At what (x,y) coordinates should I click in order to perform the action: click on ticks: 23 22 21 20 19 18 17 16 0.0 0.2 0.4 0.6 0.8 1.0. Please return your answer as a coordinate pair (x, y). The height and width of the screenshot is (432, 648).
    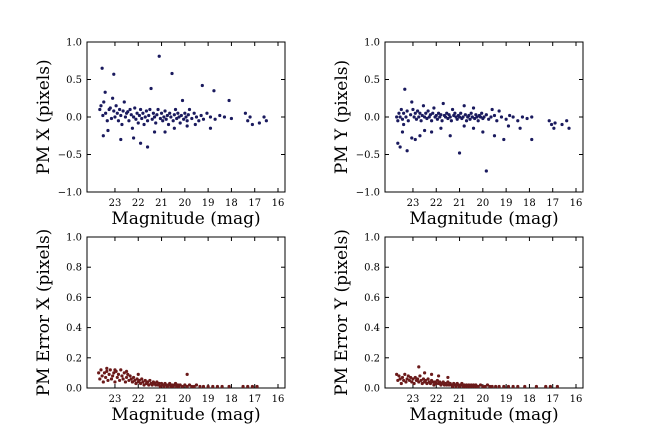
    Looking at the image, I should click on (175, 319).